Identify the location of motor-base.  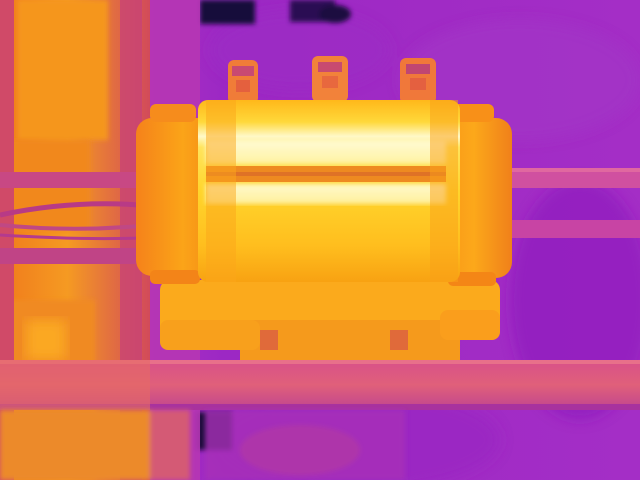
(330, 320).